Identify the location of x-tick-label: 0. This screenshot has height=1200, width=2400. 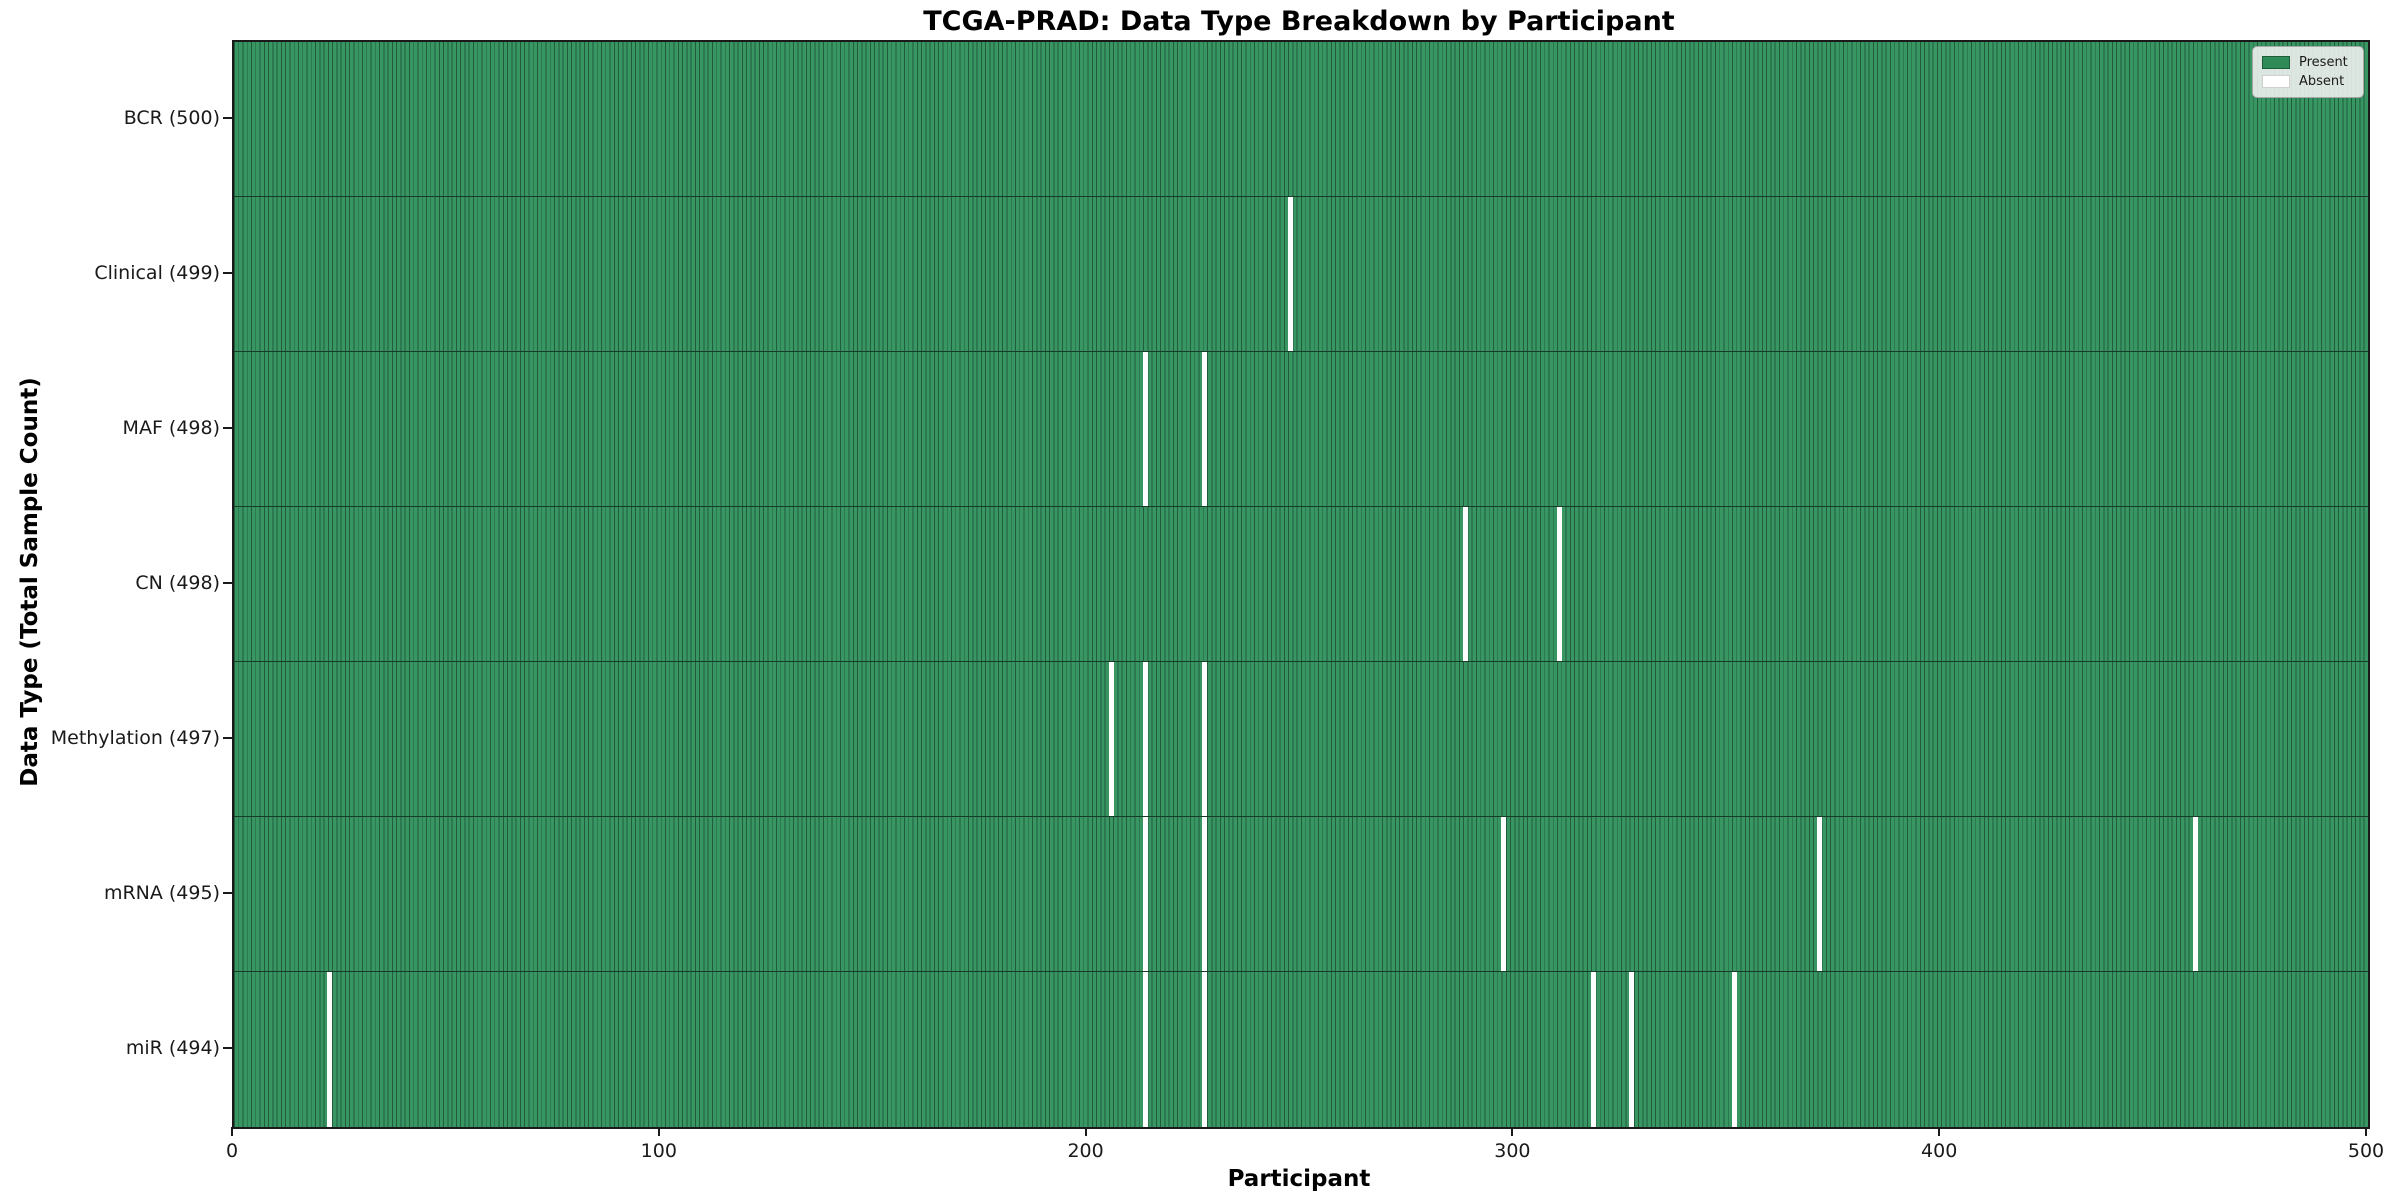
(232, 1151).